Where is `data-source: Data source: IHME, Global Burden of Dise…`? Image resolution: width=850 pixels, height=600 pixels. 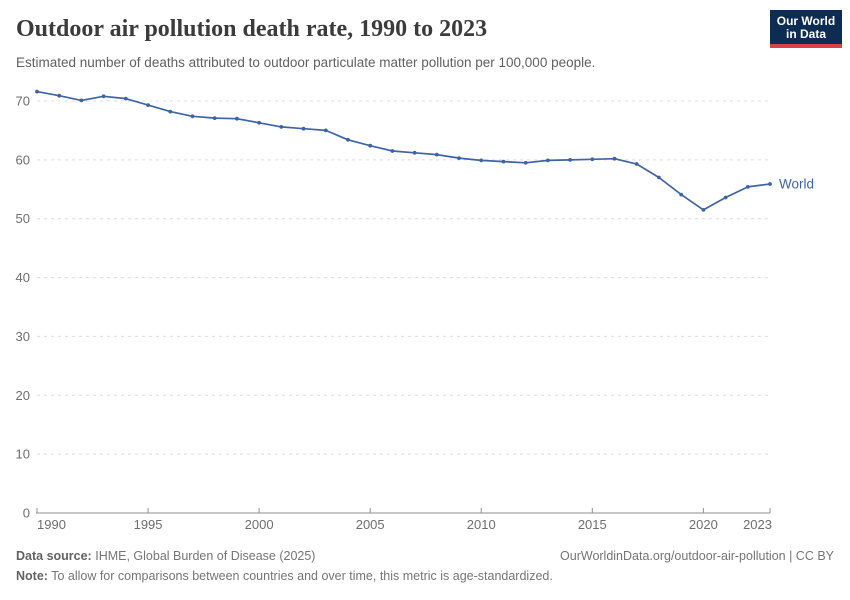
data-source: Data source: IHME, Global Burden of Dise… is located at coordinates (165, 556).